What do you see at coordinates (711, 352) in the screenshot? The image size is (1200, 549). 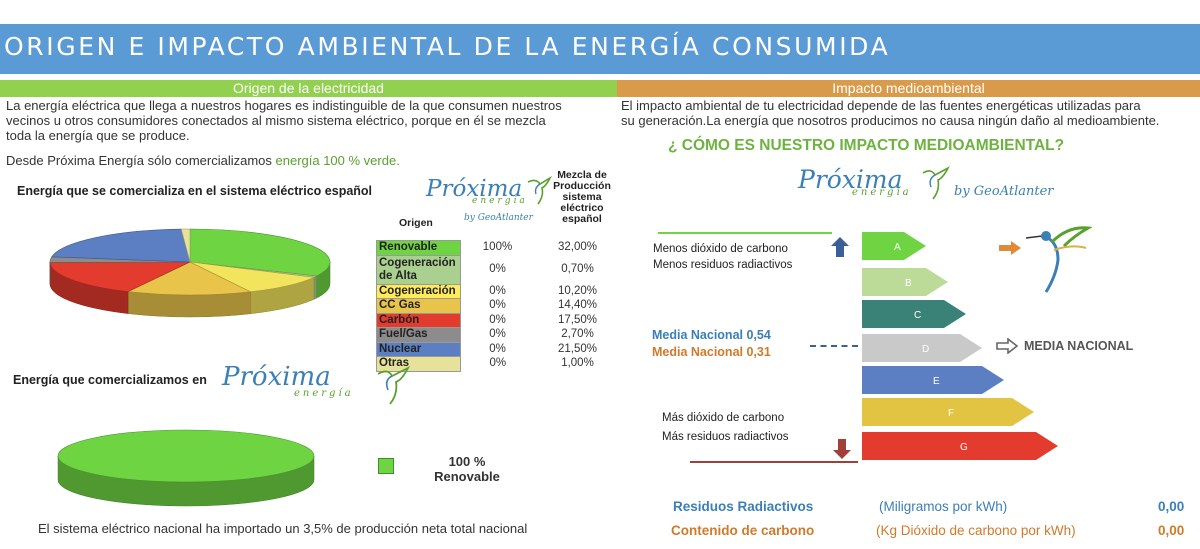 I see `media-nacional-orange: Media Nacional 0,31` at bounding box center [711, 352].